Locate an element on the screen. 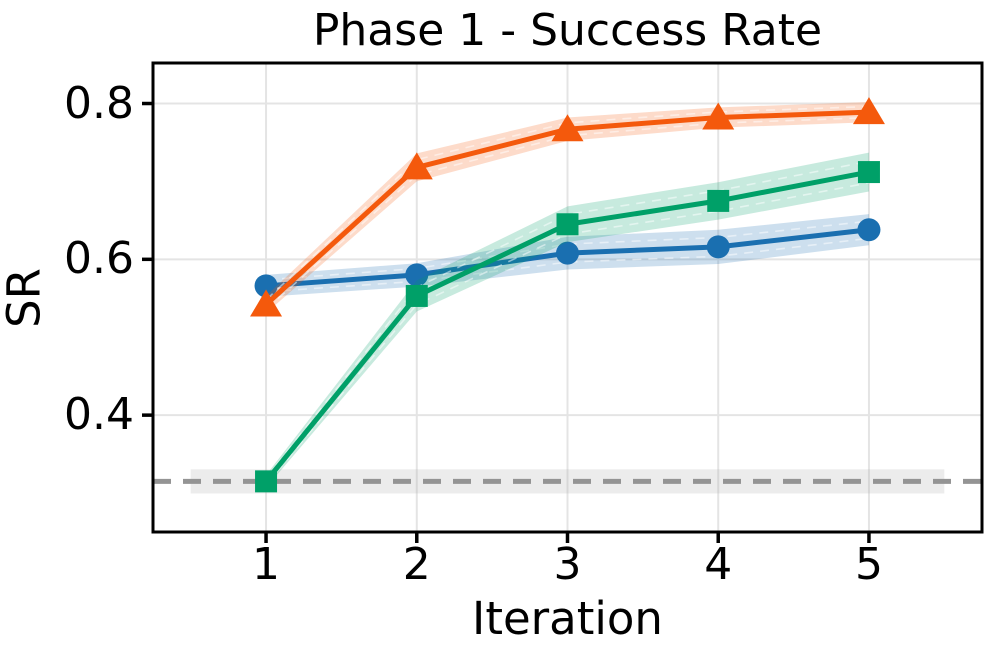  x-tick-label-1: 1 is located at coordinates (266, 564).